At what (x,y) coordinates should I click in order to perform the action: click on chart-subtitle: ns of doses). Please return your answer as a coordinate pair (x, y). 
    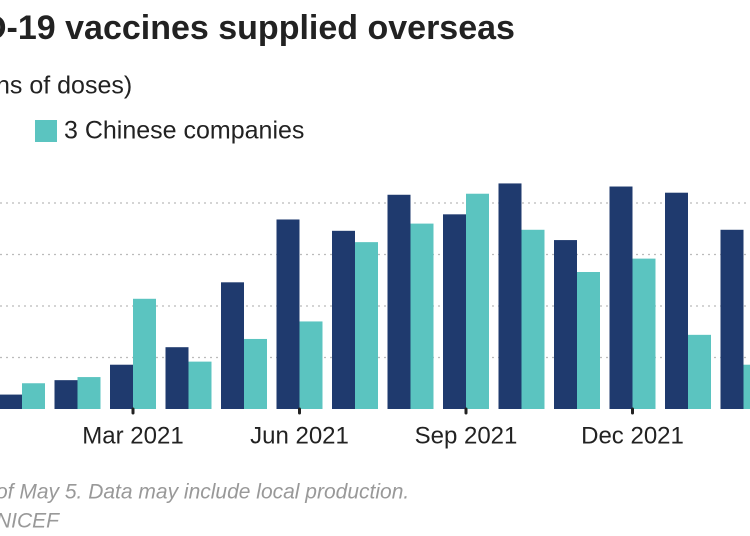
    Looking at the image, I should click on (66, 86).